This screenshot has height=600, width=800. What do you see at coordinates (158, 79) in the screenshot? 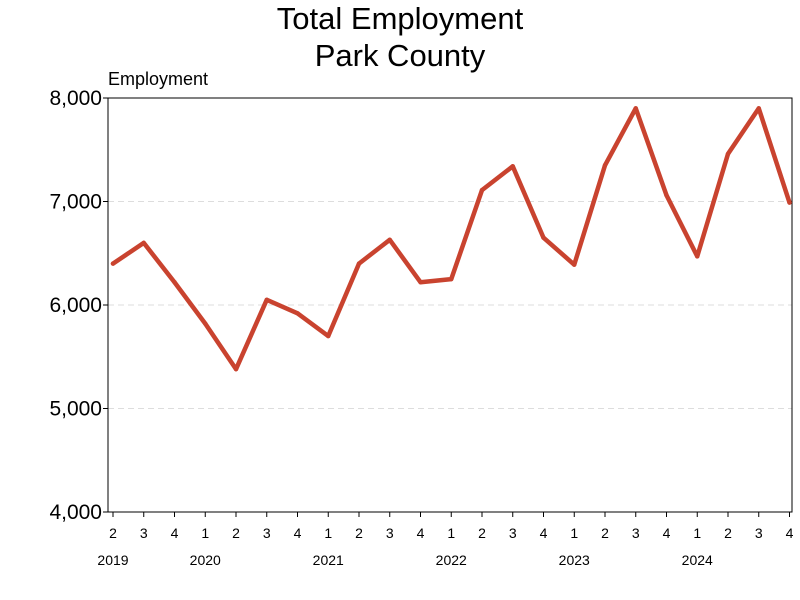
I see `y-axis-label: Employment` at bounding box center [158, 79].